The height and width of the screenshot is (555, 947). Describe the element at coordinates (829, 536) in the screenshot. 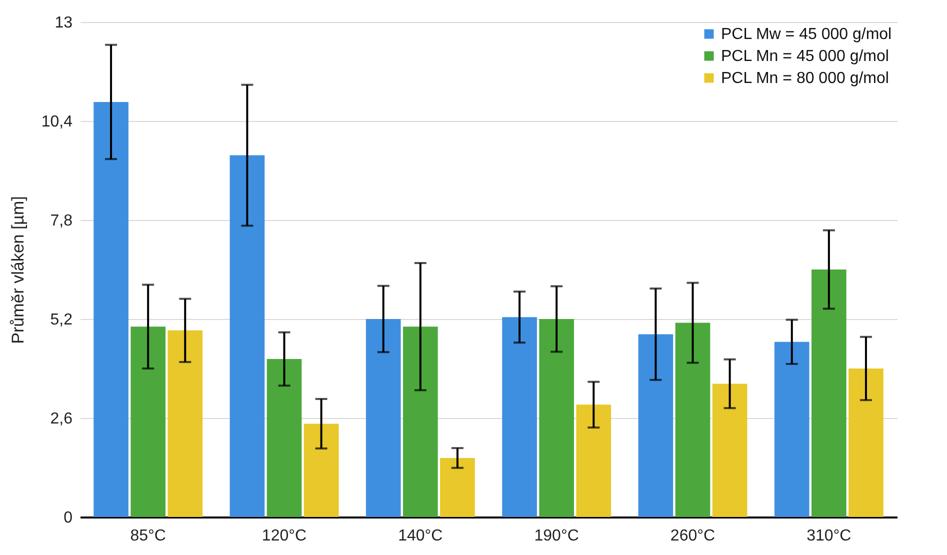

I see `x-tick-label: 310°C` at that location.